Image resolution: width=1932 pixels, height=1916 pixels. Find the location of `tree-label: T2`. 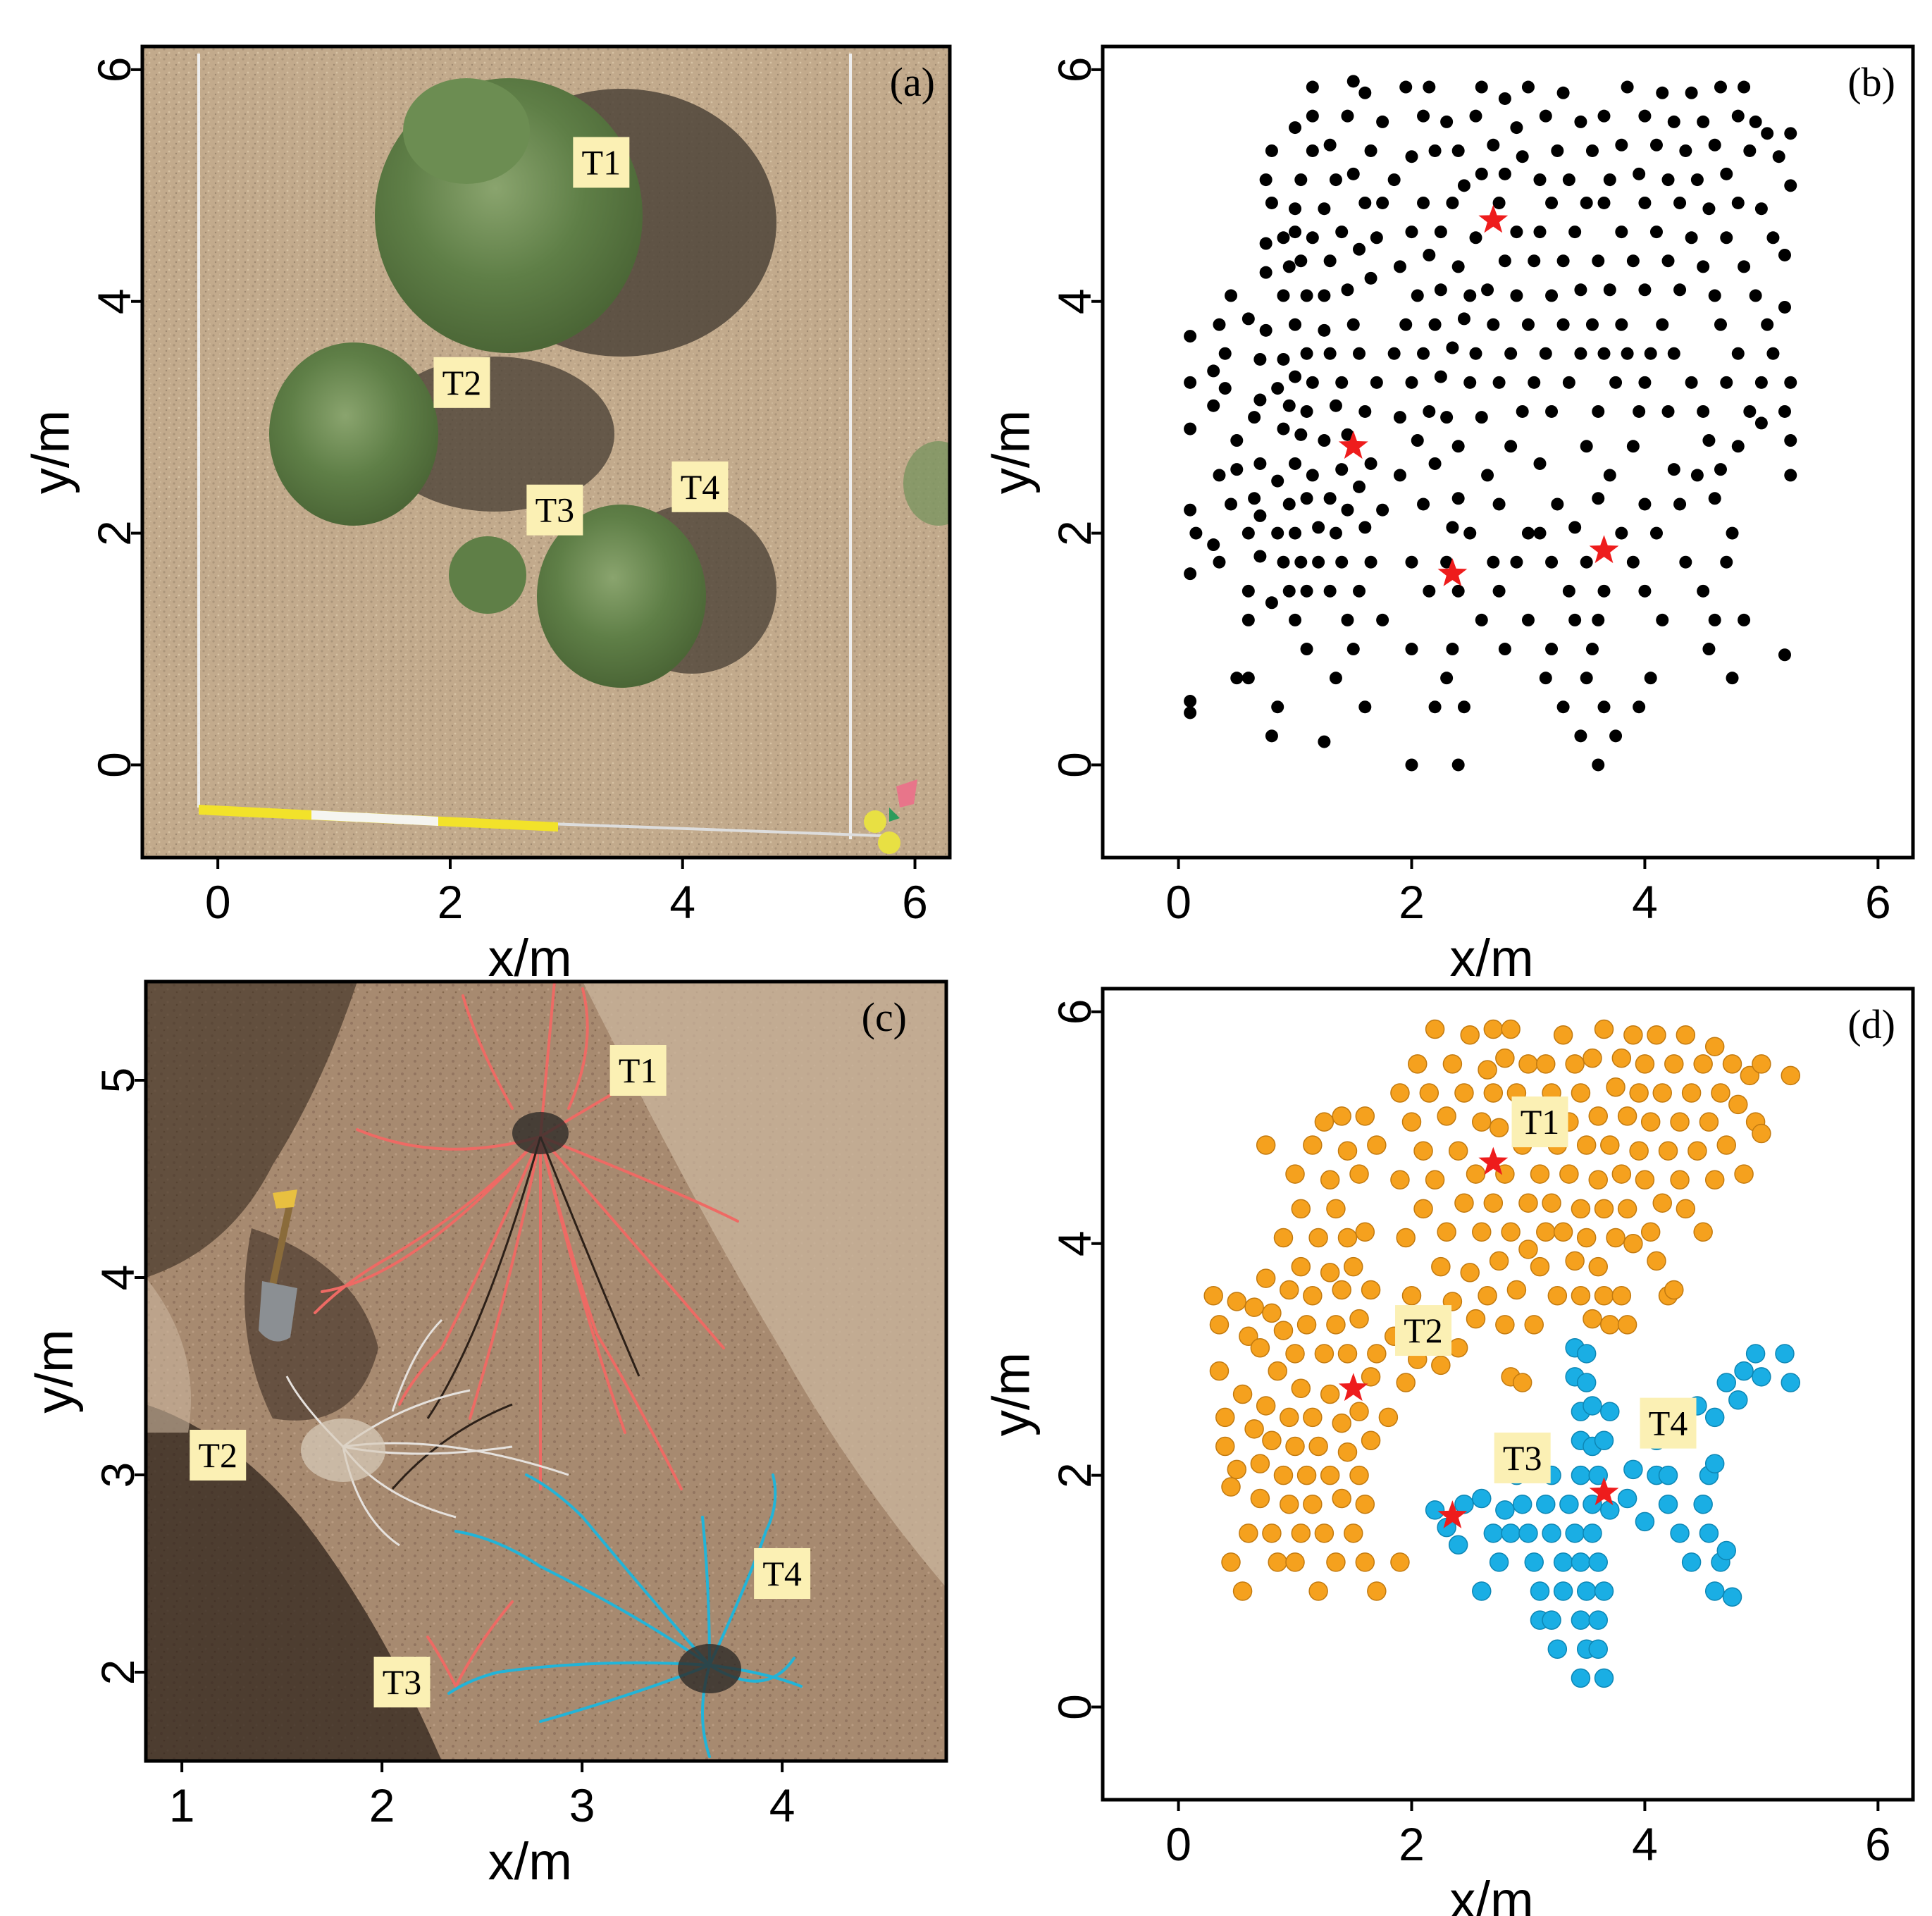

tree-label: T2 is located at coordinates (217, 1455).